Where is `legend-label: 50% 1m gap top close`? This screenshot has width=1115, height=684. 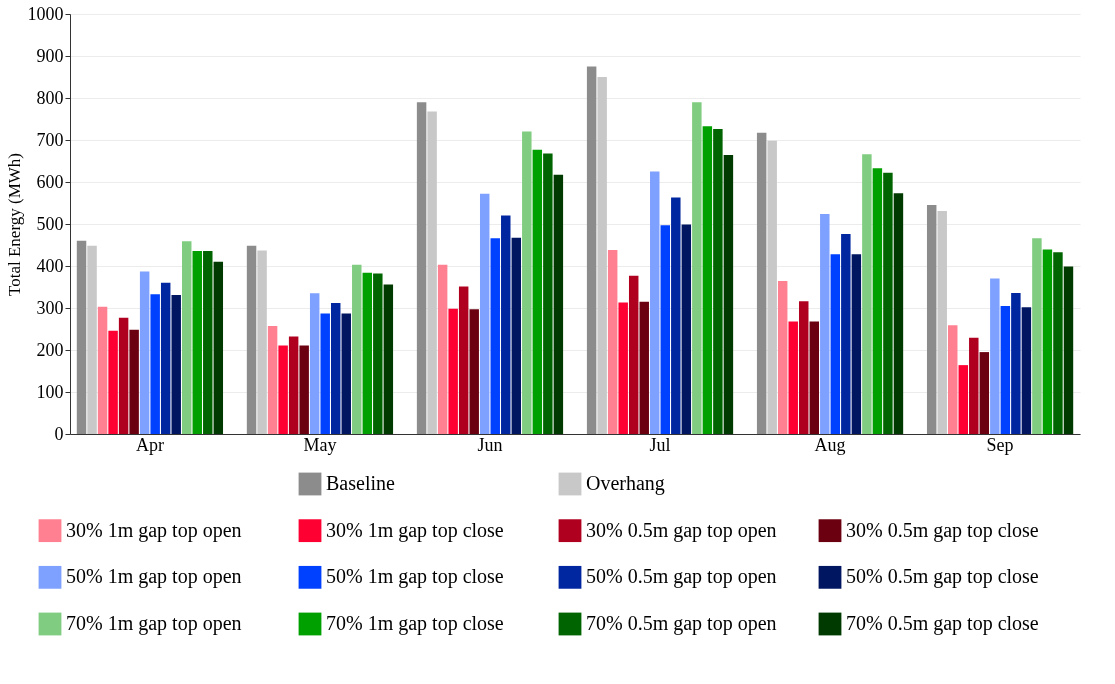
legend-label: 50% 1m gap top close is located at coordinates (415, 577).